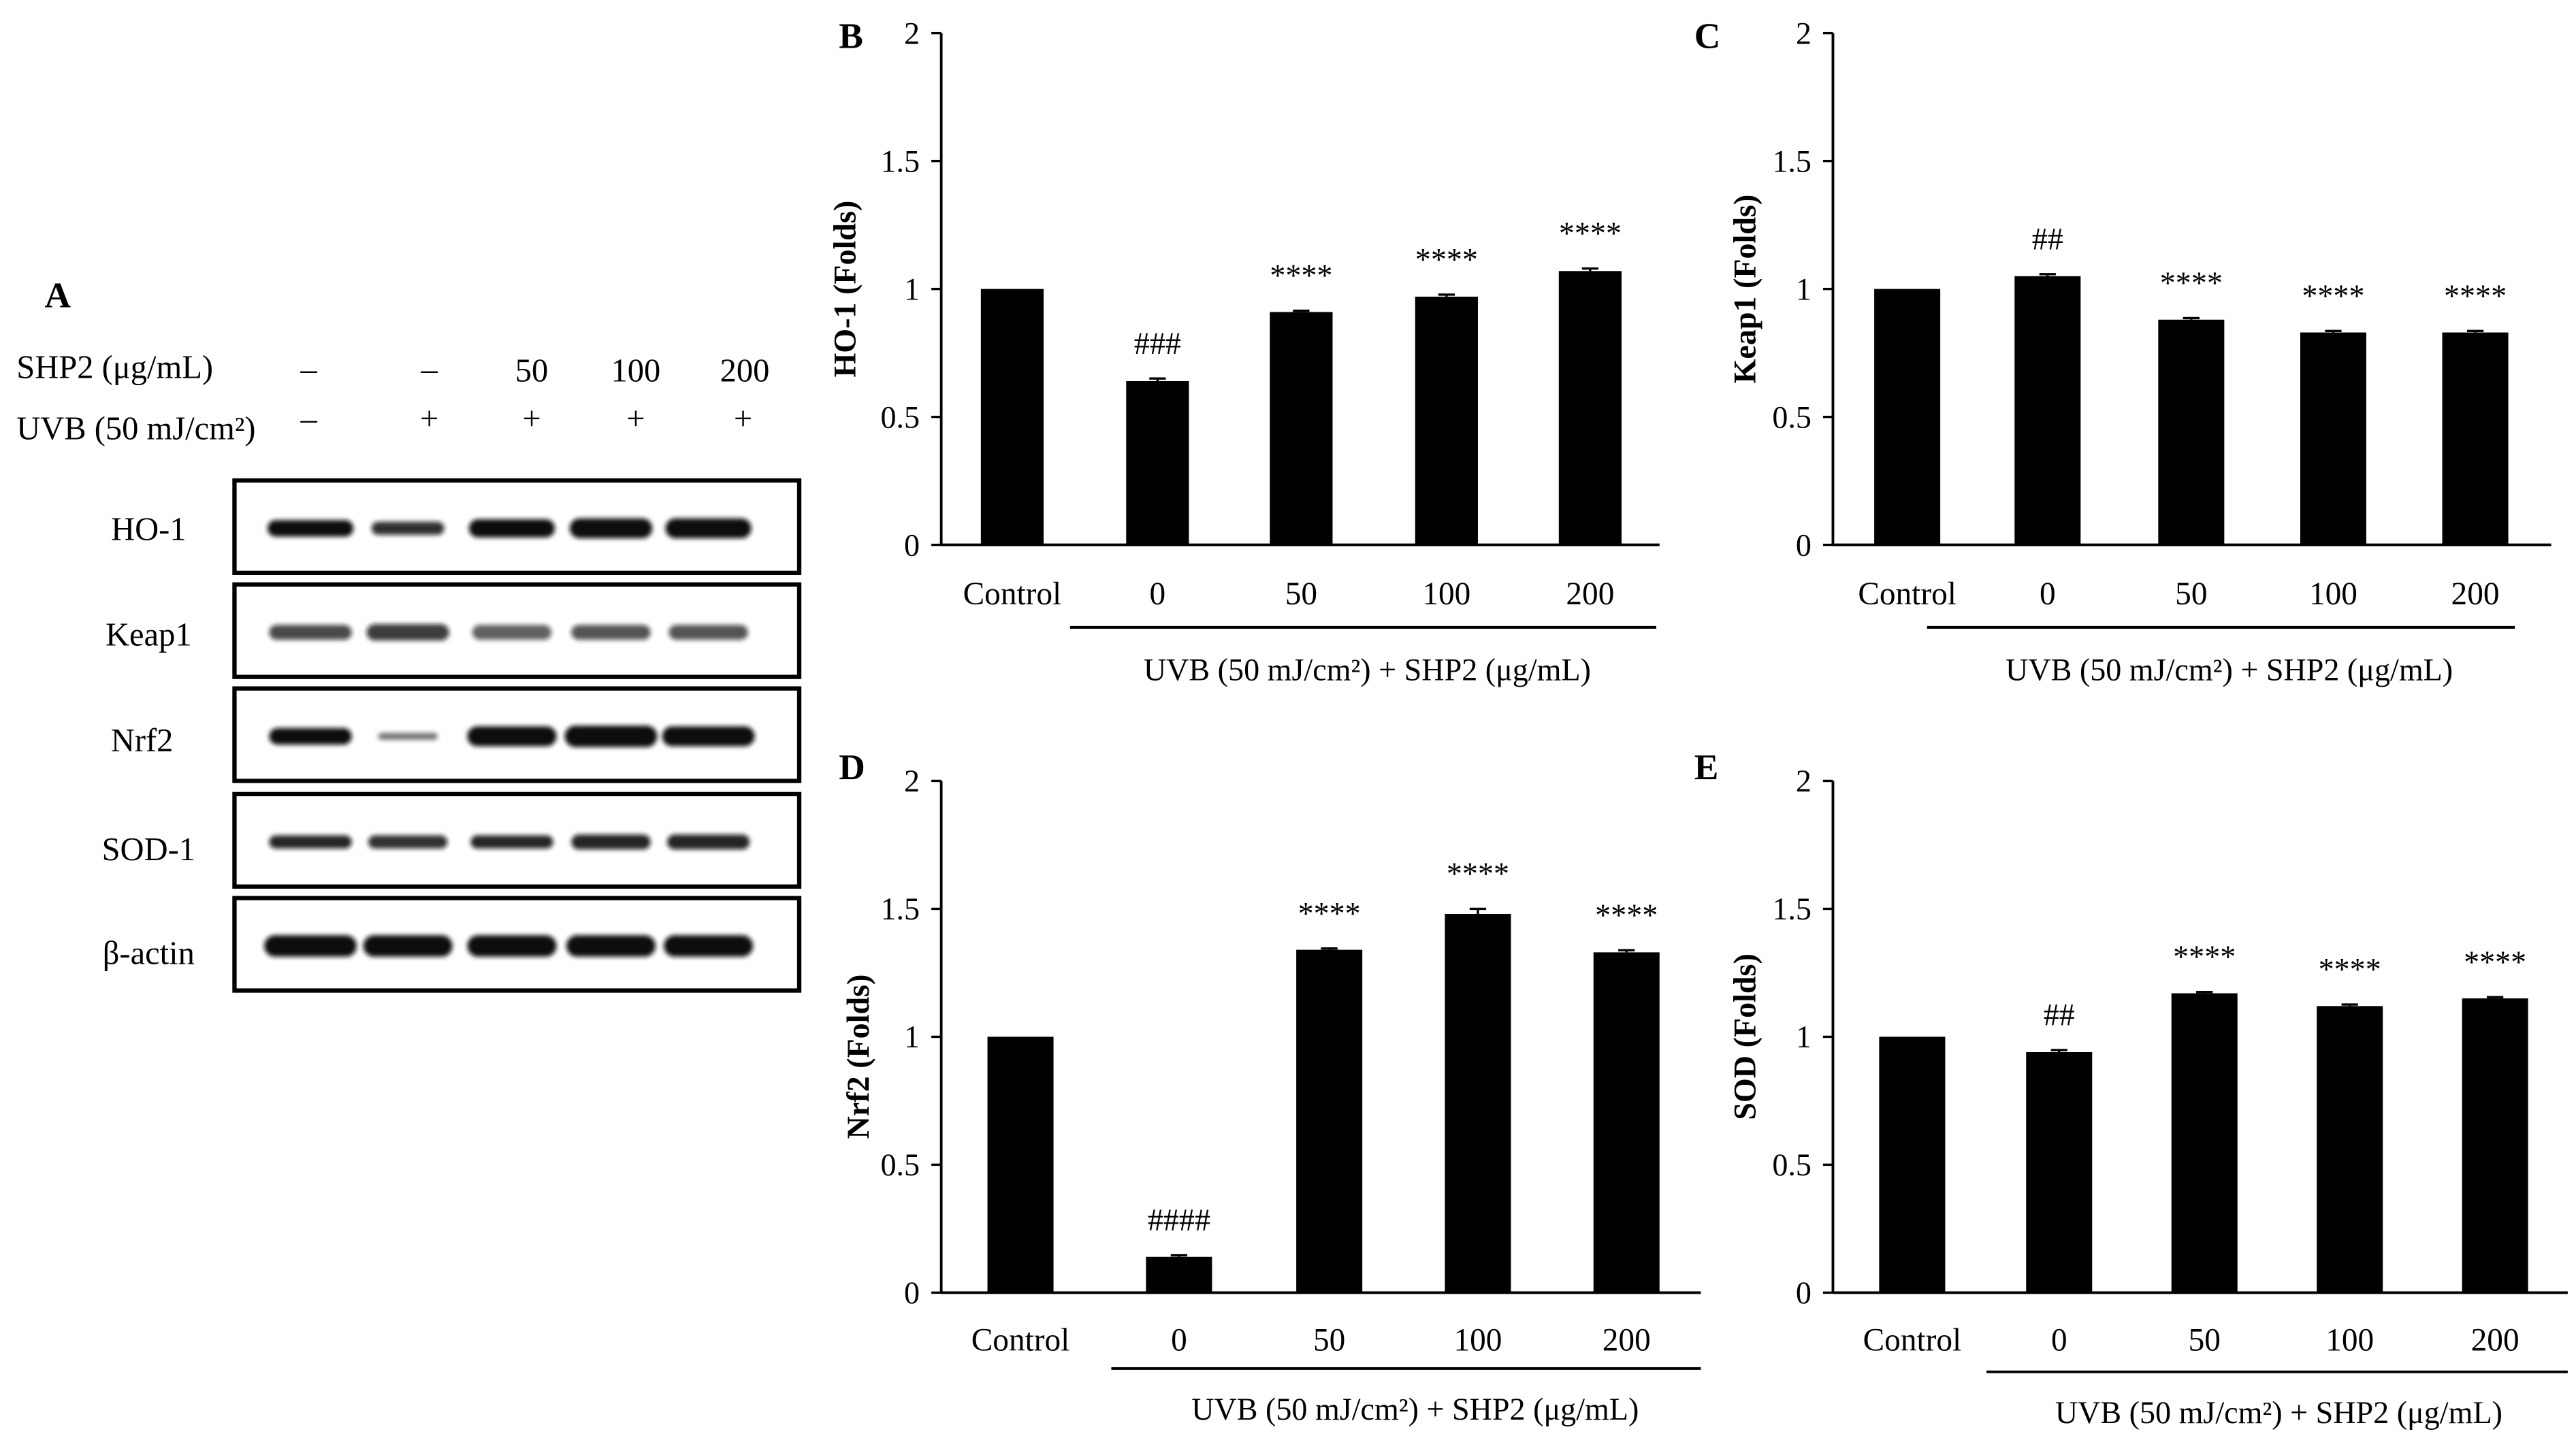  Describe the element at coordinates (2048, 238) in the screenshot. I see `significance-label: ##` at that location.